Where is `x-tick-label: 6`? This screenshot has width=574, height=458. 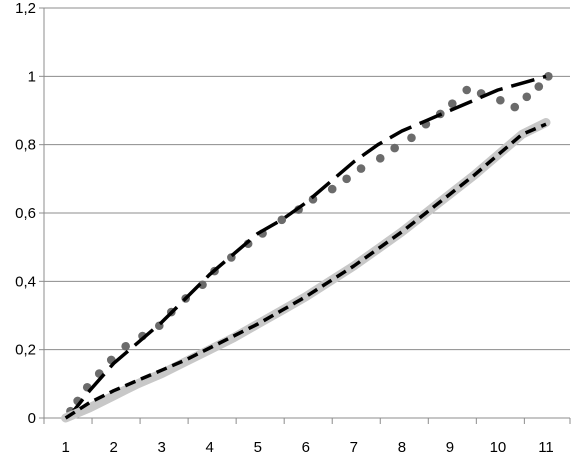
x-tick-label: 6 is located at coordinates (306, 447).